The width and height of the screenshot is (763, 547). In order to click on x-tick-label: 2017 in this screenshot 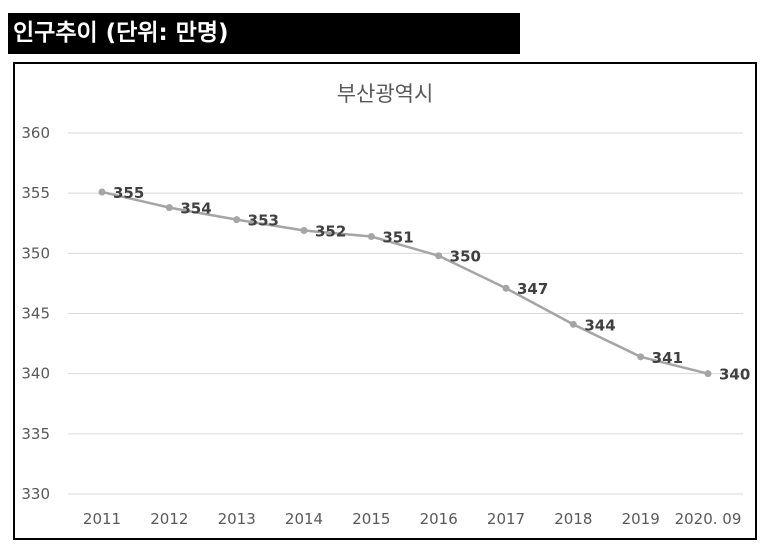, I will do `click(506, 519)`.